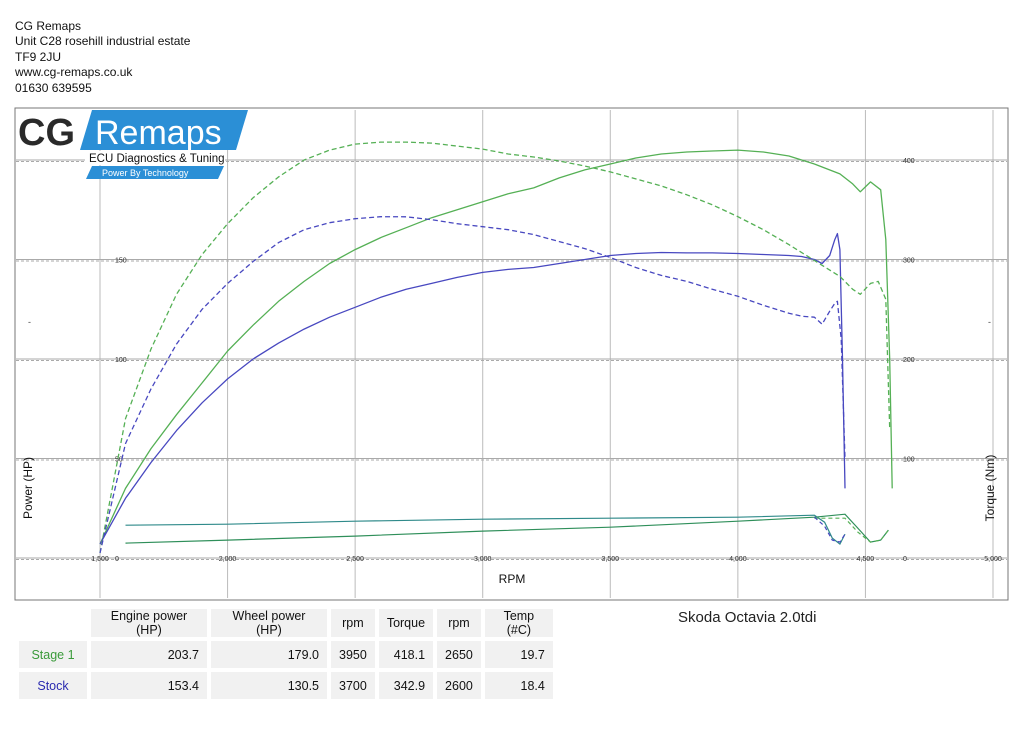  What do you see at coordinates (145, 173) in the screenshot?
I see `logo-subtagline: Power By Technology` at bounding box center [145, 173].